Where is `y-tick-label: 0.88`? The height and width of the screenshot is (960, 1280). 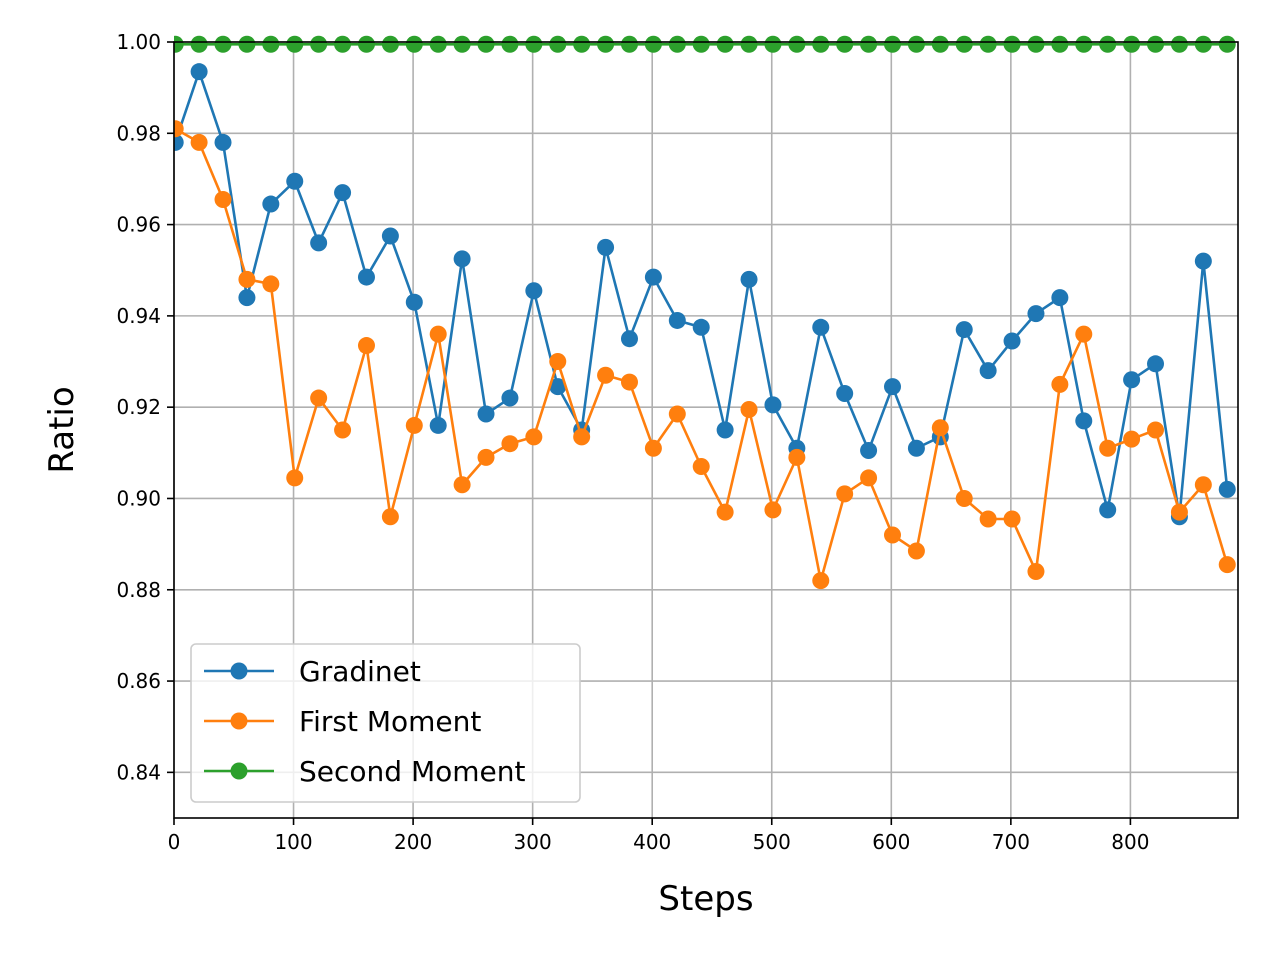 y-tick-label: 0.88 is located at coordinates (138, 590).